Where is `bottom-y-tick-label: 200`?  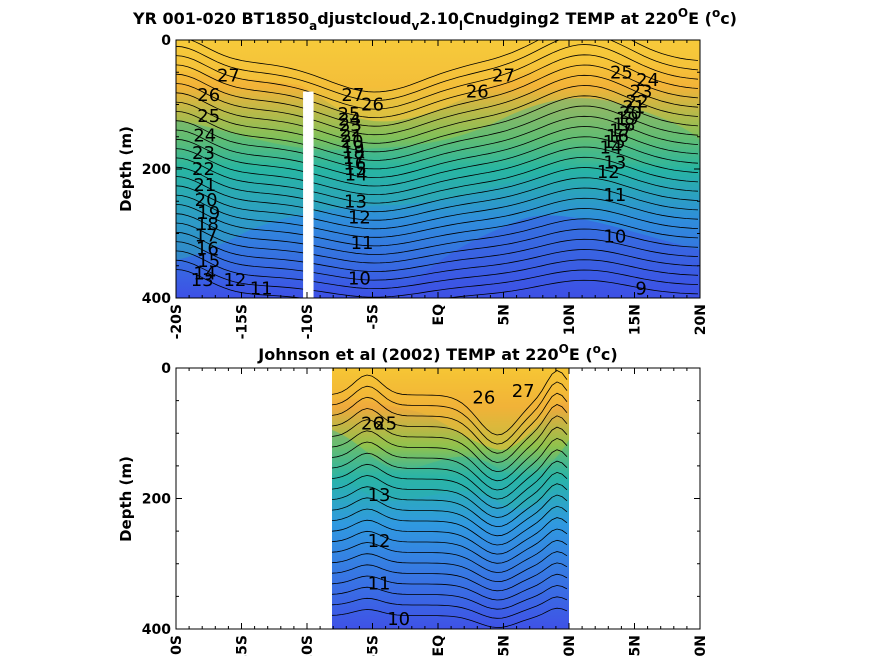
bottom-y-tick-label: 200 is located at coordinates (156, 500).